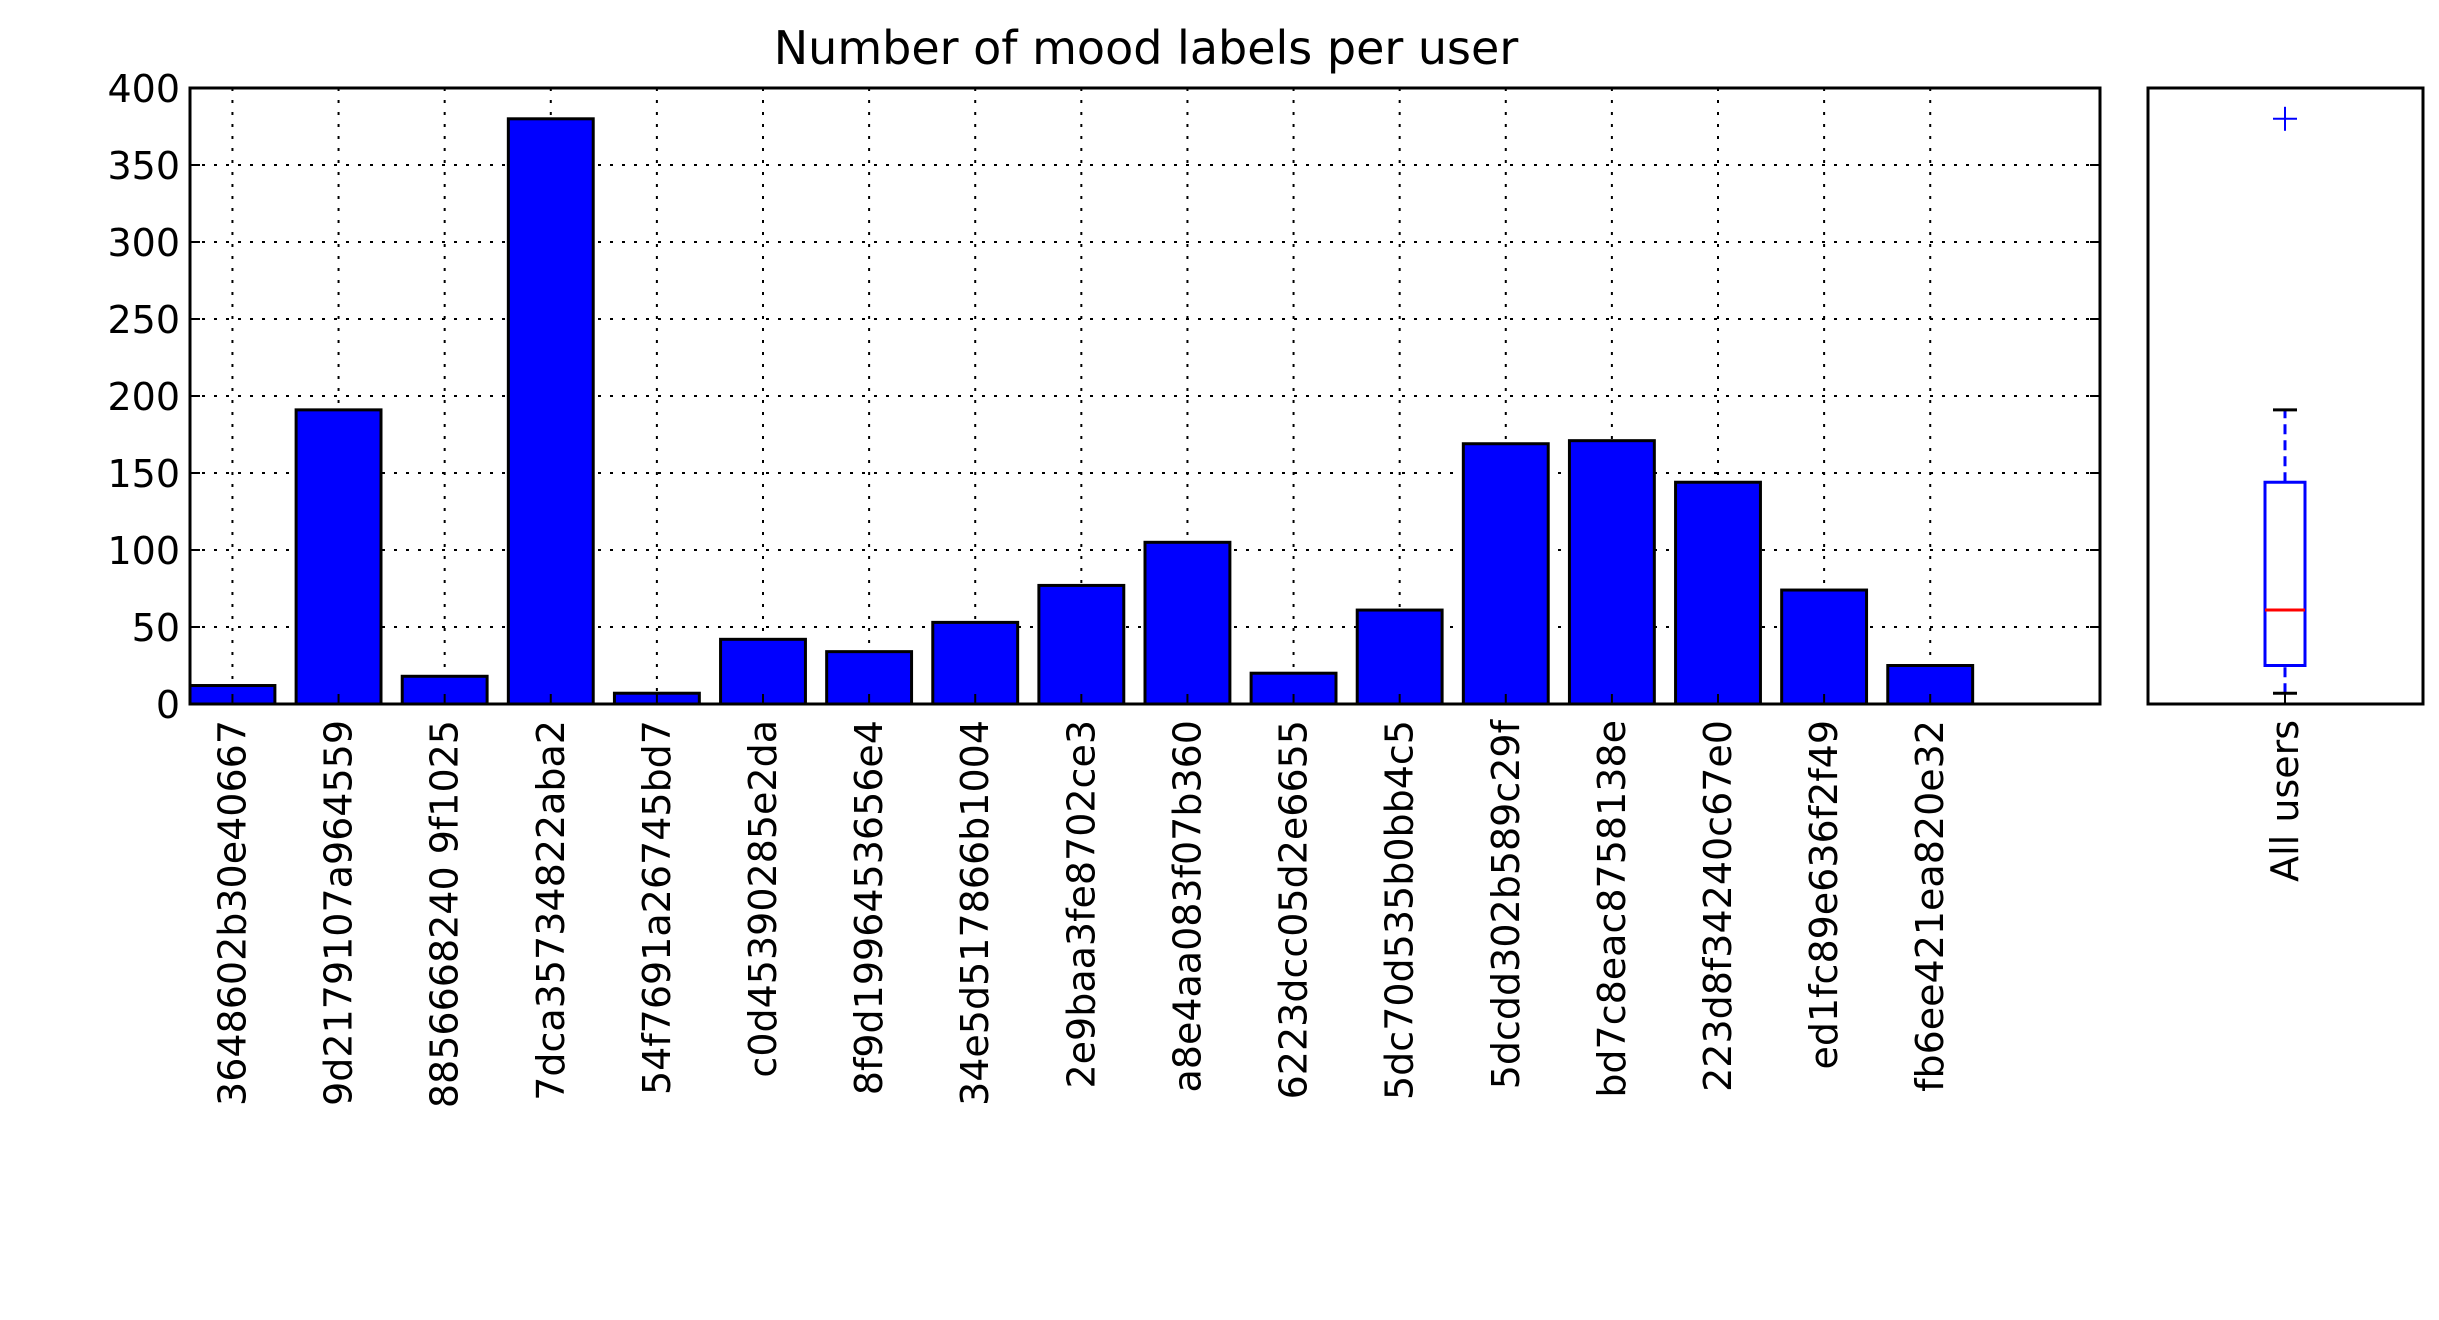 The width and height of the screenshot is (2439, 1320). Describe the element at coordinates (1718, 906) in the screenshot. I see `x-tick-label: 223d8f34240c67e0` at that location.